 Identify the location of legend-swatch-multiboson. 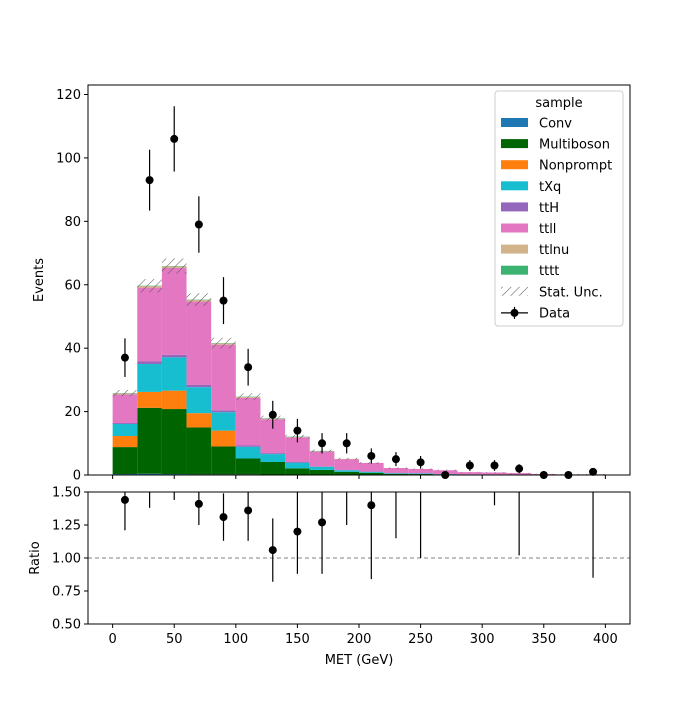
(514, 143).